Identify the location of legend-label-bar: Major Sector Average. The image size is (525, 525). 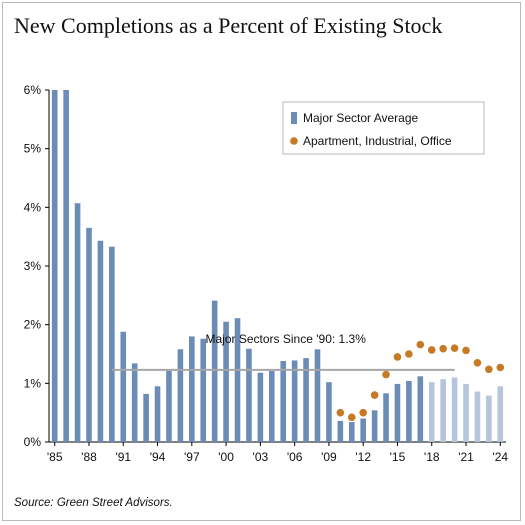
(360, 118).